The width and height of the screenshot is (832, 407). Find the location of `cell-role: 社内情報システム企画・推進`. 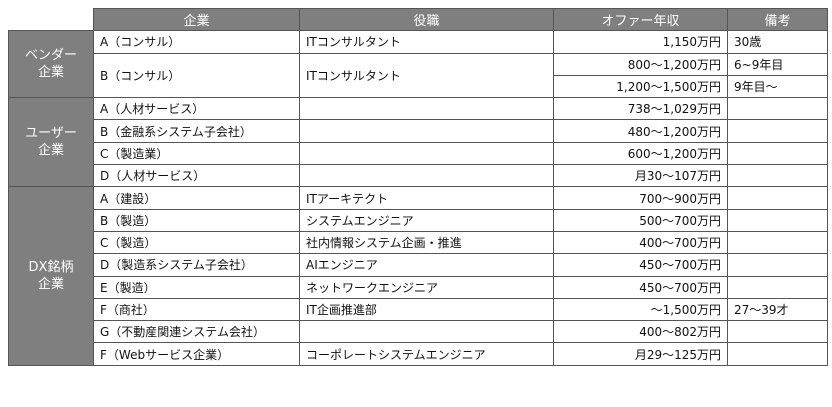

cell-role: 社内情報システム企画・推進 is located at coordinates (426, 242).